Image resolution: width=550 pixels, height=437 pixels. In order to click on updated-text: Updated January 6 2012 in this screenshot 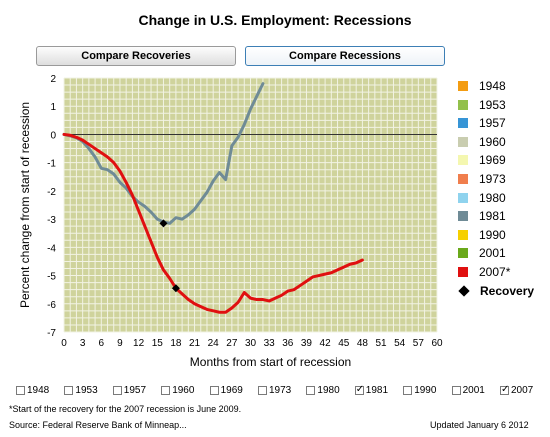, I will do `click(479, 425)`.